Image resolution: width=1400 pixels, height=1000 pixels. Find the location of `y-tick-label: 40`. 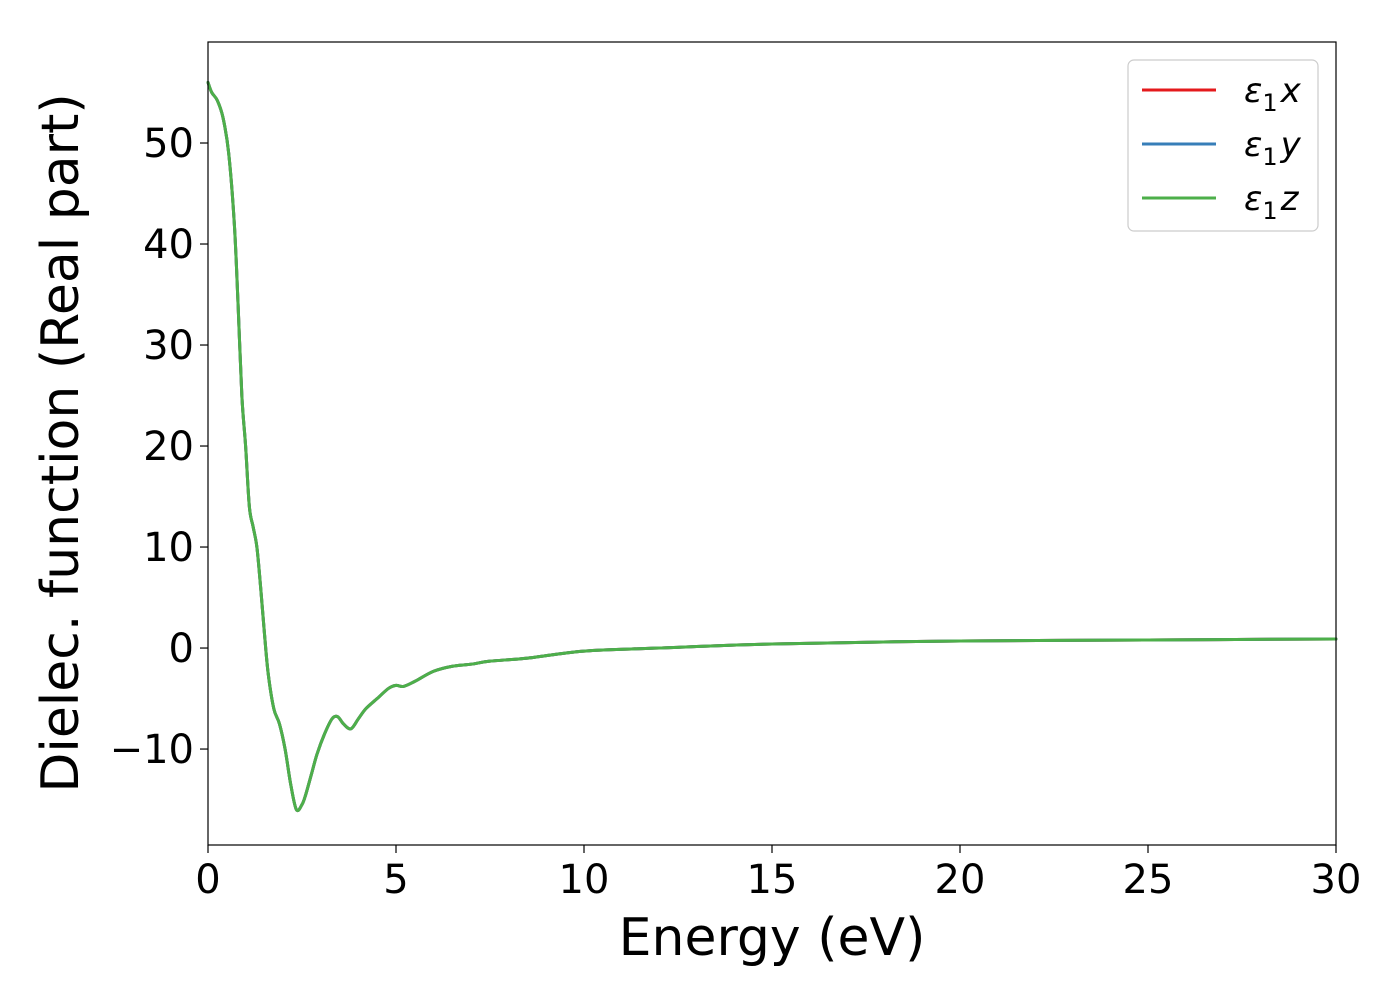

y-tick-label: 40 is located at coordinates (168, 245).